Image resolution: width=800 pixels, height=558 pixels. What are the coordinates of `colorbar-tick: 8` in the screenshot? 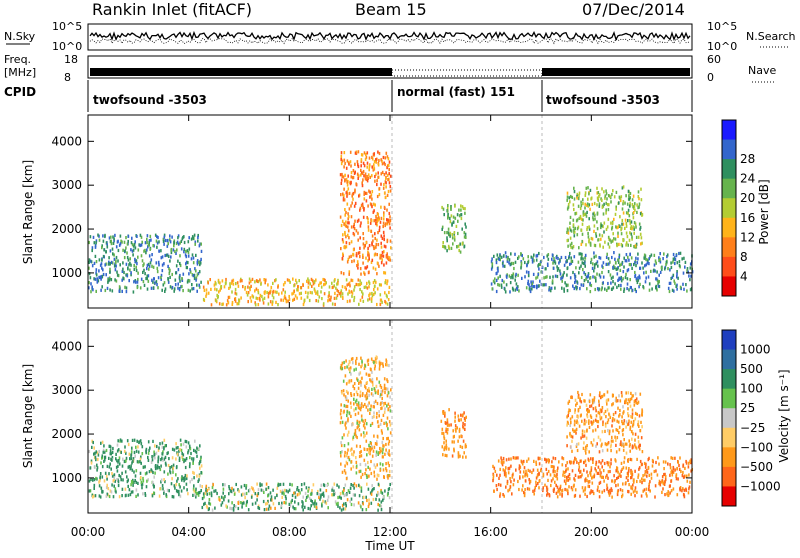 It's located at (744, 257).